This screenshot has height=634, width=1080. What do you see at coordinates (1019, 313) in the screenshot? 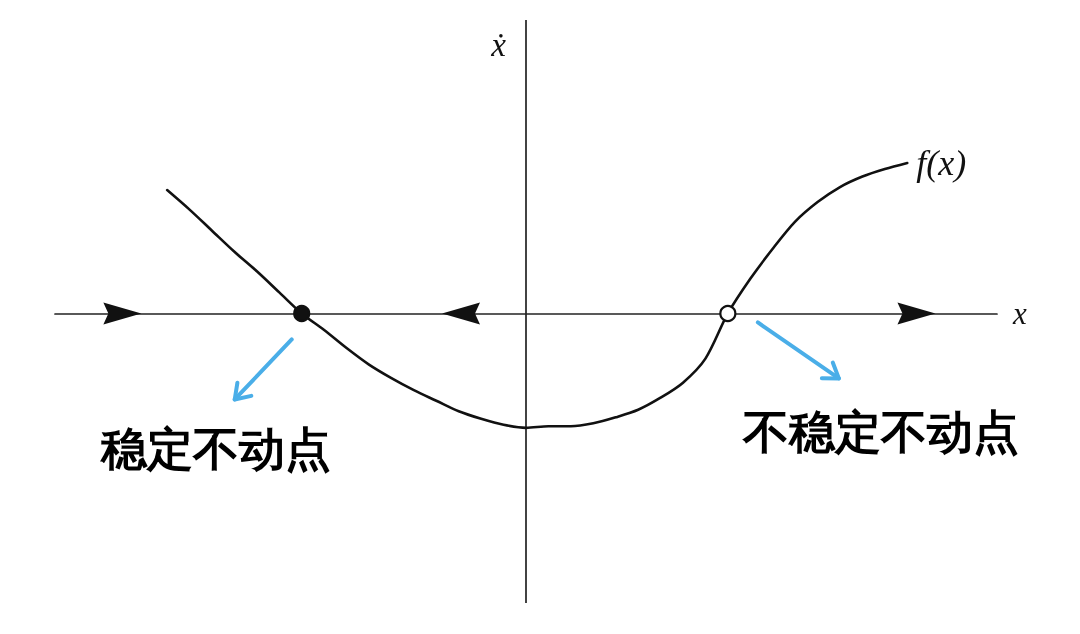
I see `x-axis-title: x` at bounding box center [1019, 313].